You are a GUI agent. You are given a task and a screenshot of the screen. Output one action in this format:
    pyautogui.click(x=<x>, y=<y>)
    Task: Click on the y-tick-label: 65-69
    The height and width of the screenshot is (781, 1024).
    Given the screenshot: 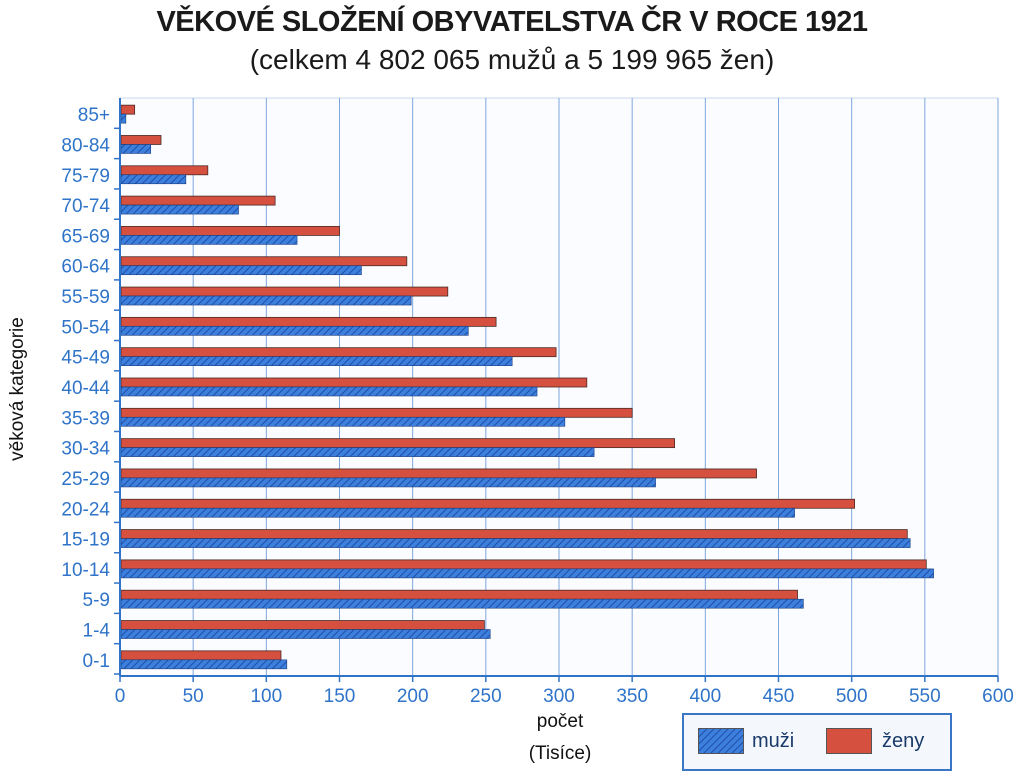 What is the action you would take?
    pyautogui.click(x=85, y=236)
    